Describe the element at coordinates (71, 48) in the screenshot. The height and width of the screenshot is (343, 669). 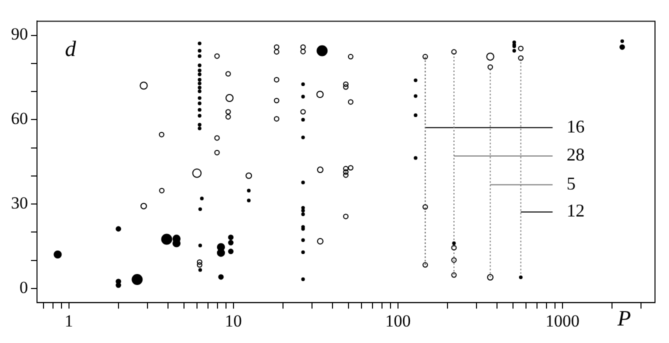
I see `y-axis-title: d` at that location.